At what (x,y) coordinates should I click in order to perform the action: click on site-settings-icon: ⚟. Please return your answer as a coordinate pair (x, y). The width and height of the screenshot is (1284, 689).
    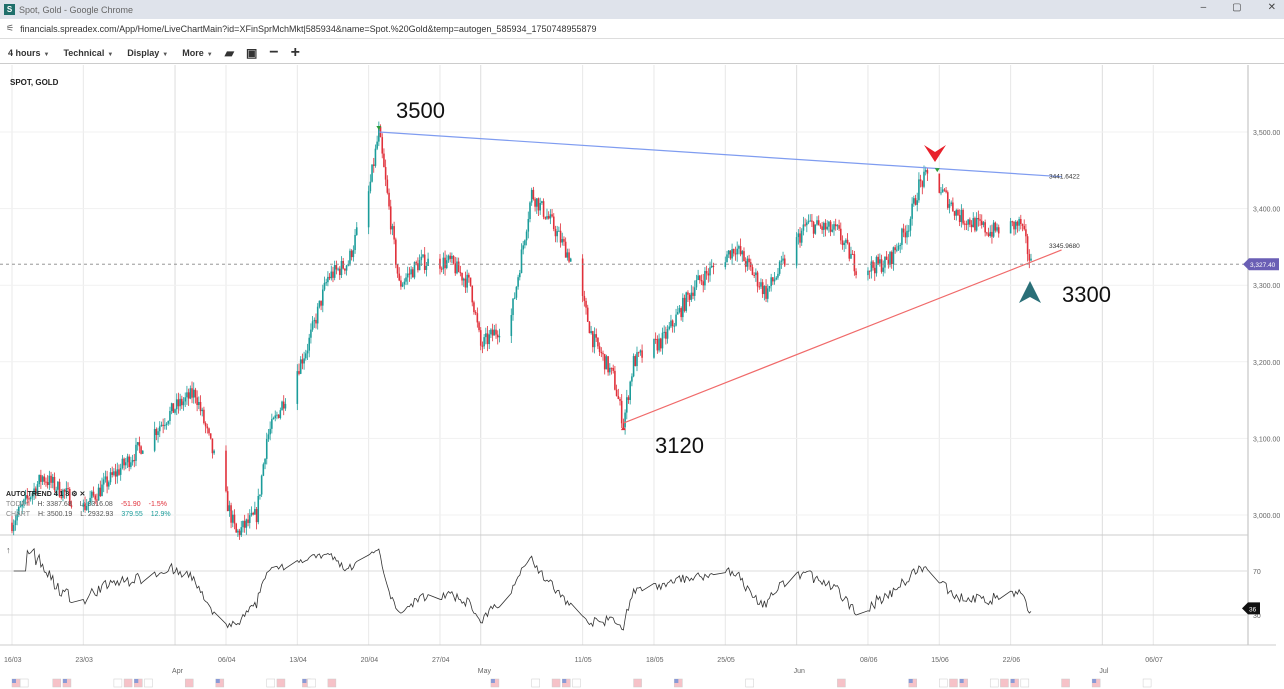
    Looking at the image, I should click on (10, 28).